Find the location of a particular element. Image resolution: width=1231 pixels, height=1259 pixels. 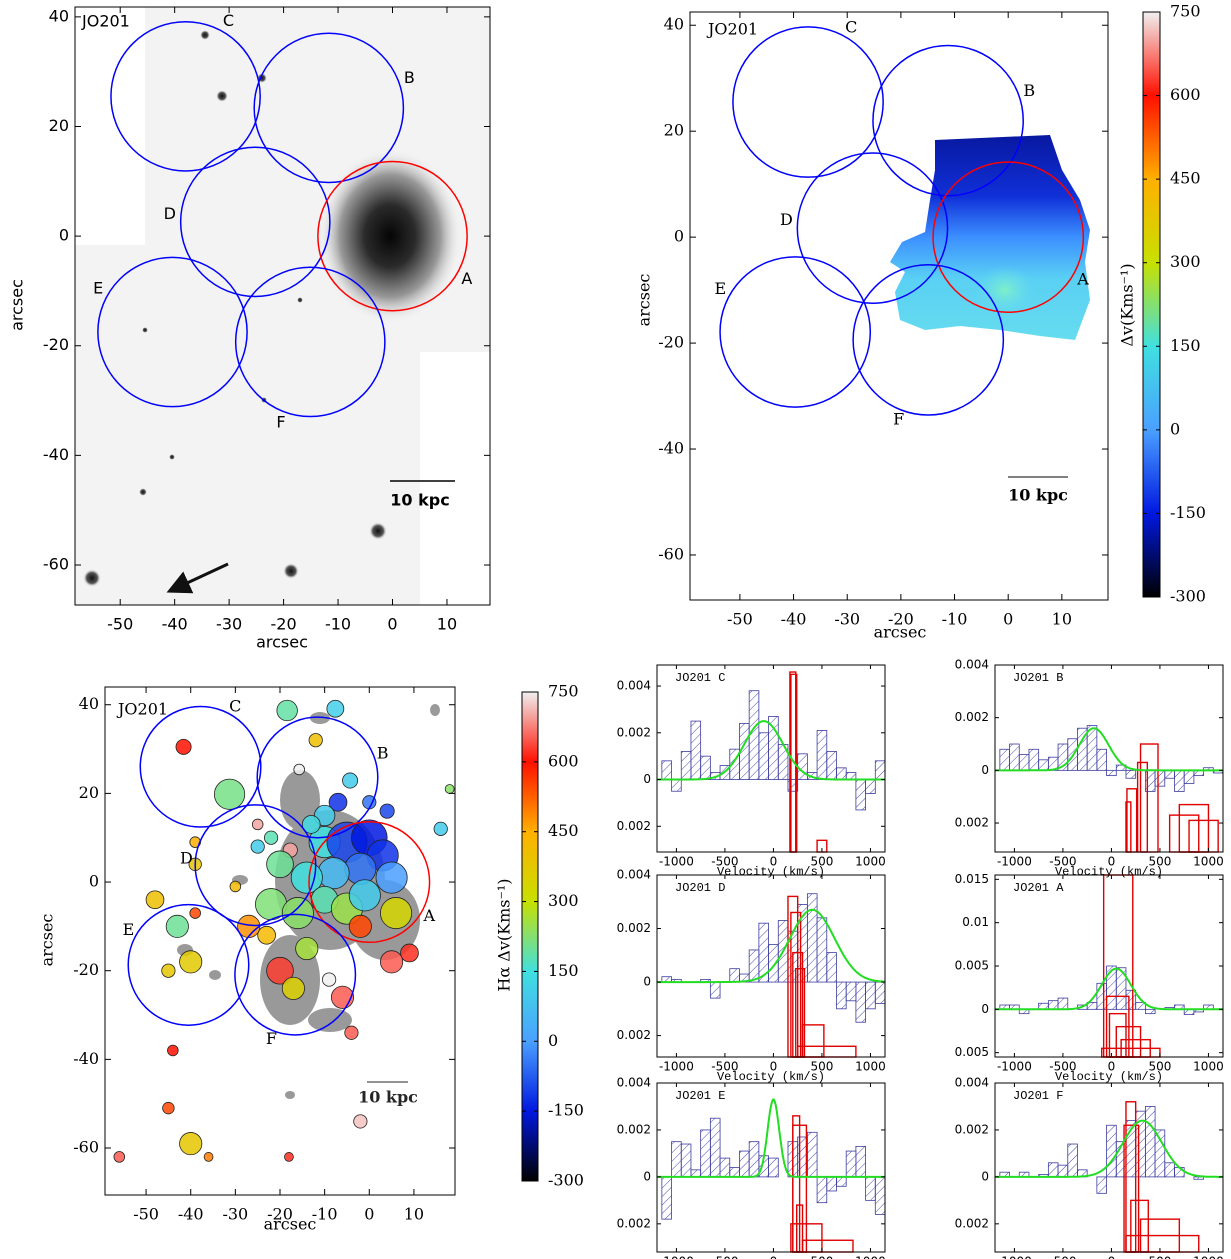

y-tick-label: 20 is located at coordinates (674, 130).